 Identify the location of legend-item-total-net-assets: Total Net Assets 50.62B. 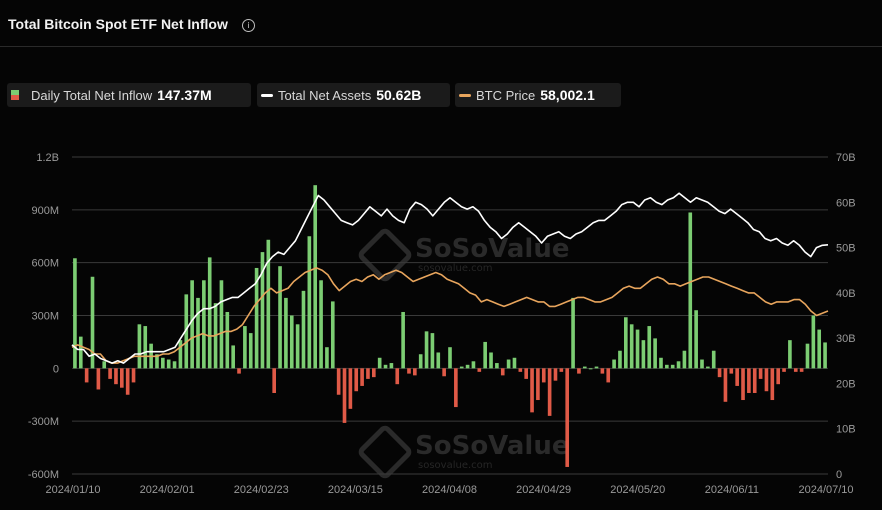
(353, 95).